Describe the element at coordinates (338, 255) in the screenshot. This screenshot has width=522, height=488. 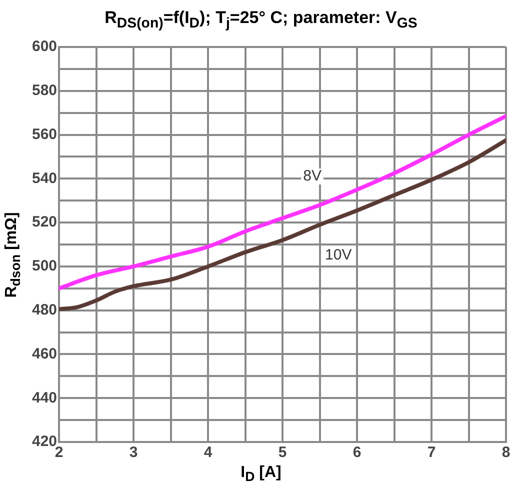
I see `annotation: 10V` at that location.